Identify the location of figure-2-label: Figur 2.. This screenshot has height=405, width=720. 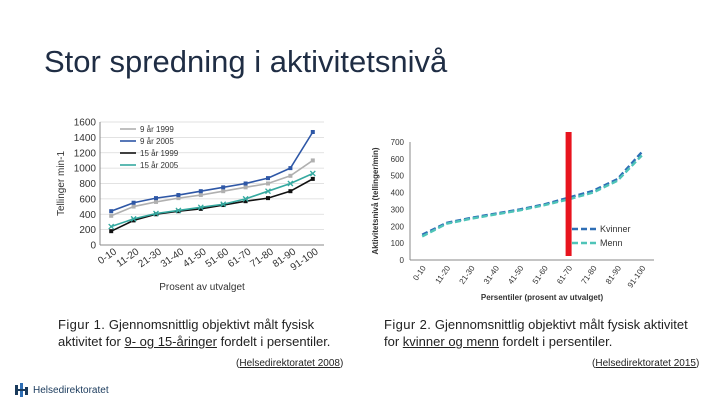
(408, 324).